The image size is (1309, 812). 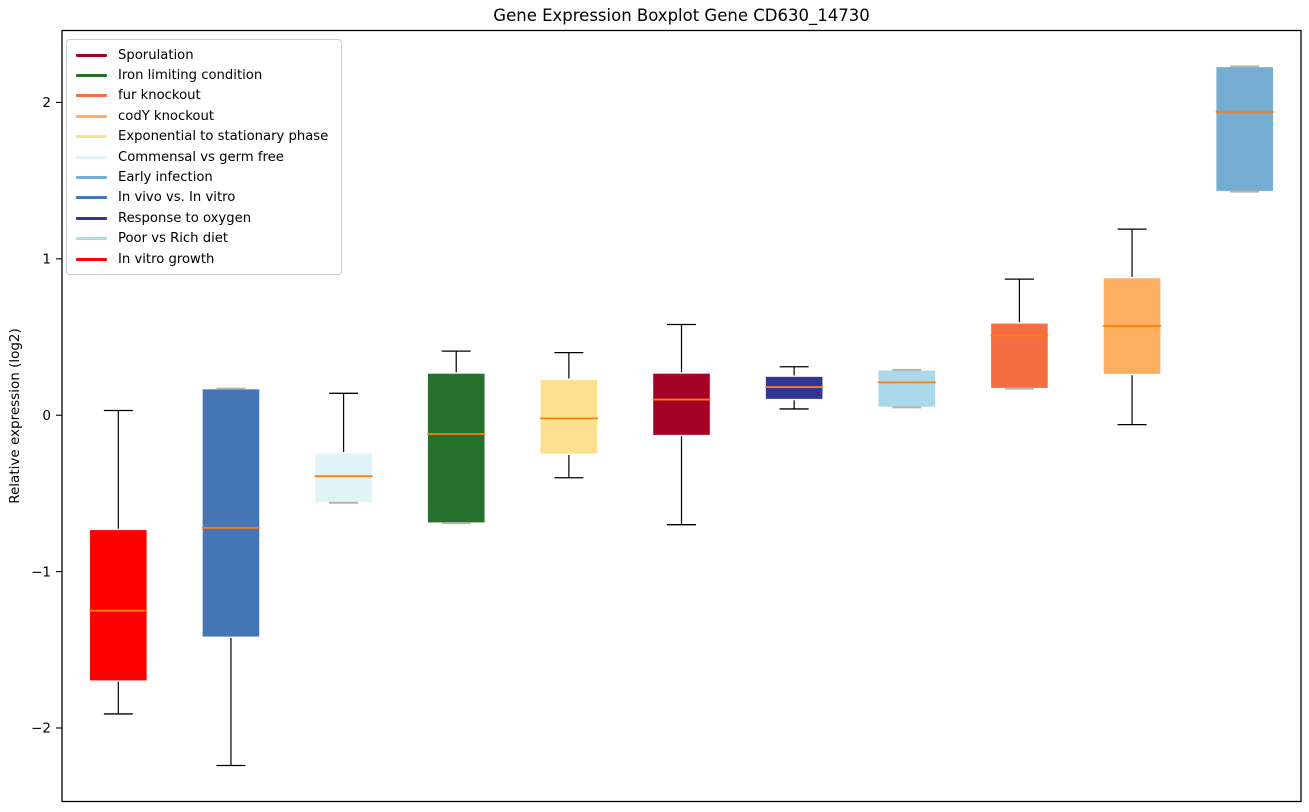 What do you see at coordinates (204, 96) in the screenshot?
I see `legend-item: fur knockout` at bounding box center [204, 96].